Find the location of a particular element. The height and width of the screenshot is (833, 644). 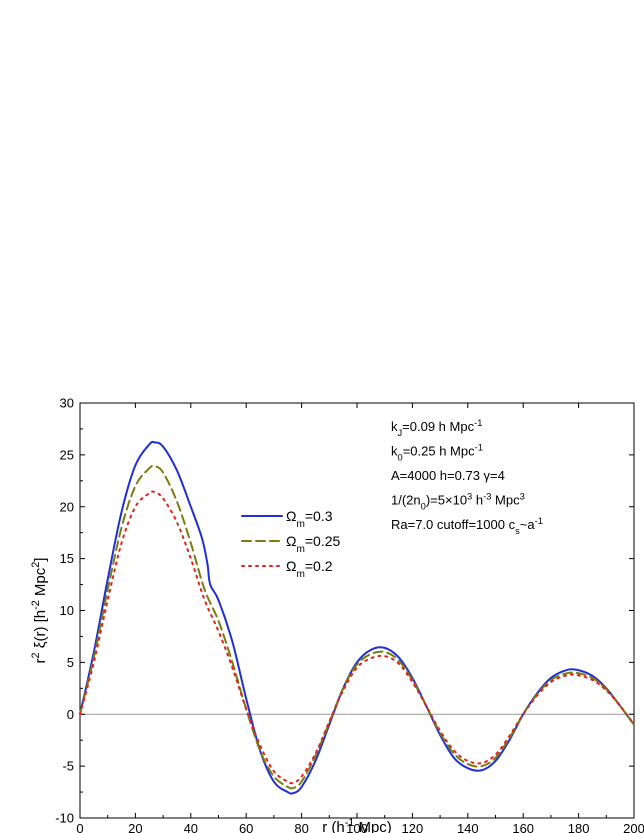

legend-label-2: Ωm=0.2 is located at coordinates (309, 569).